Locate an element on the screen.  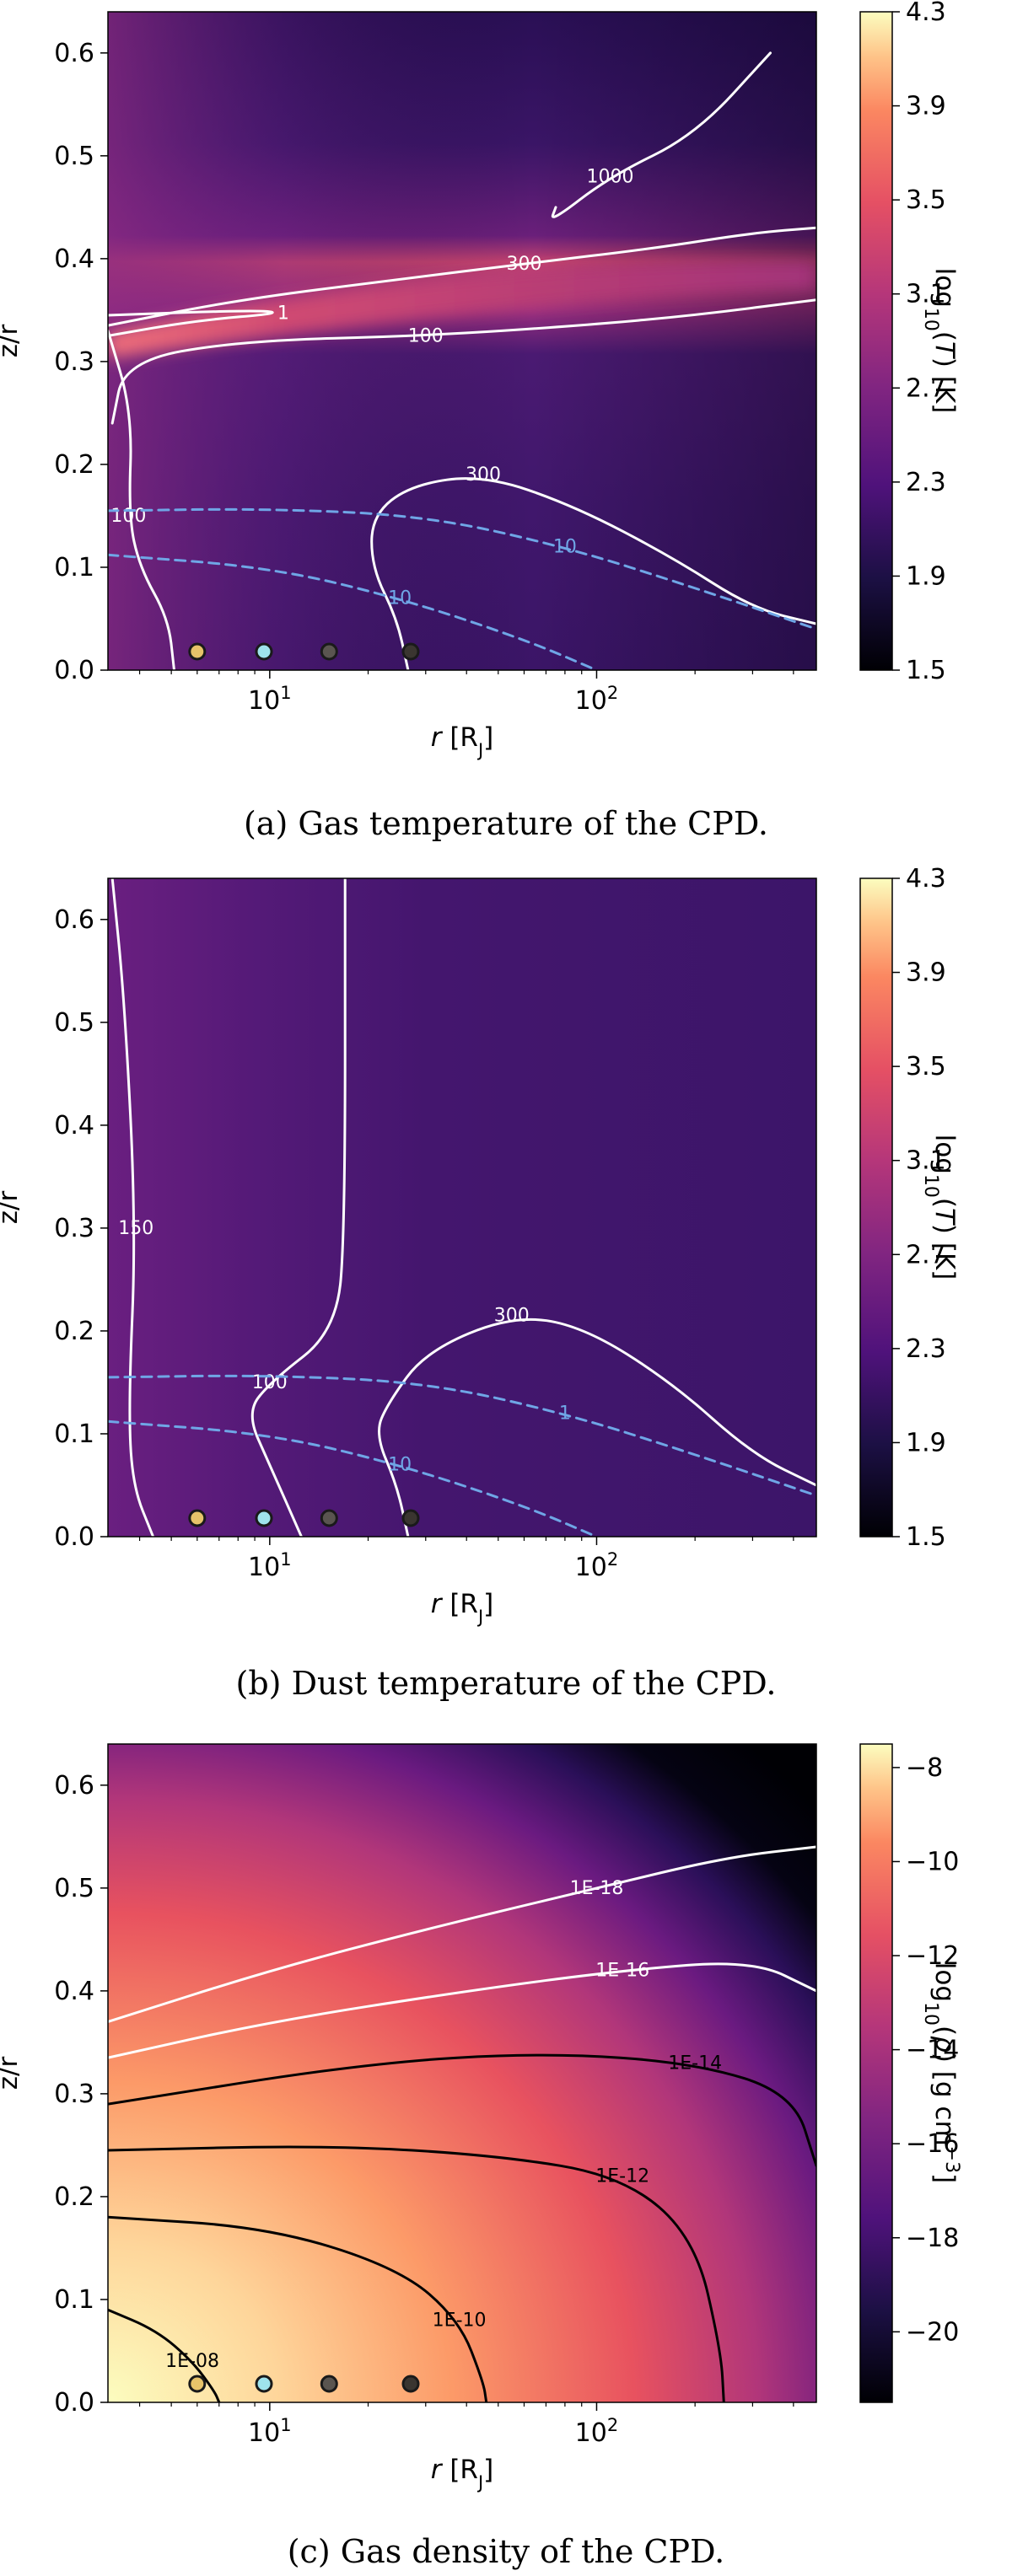
panel-c-contour-label: 1E-18 is located at coordinates (597, 1888).